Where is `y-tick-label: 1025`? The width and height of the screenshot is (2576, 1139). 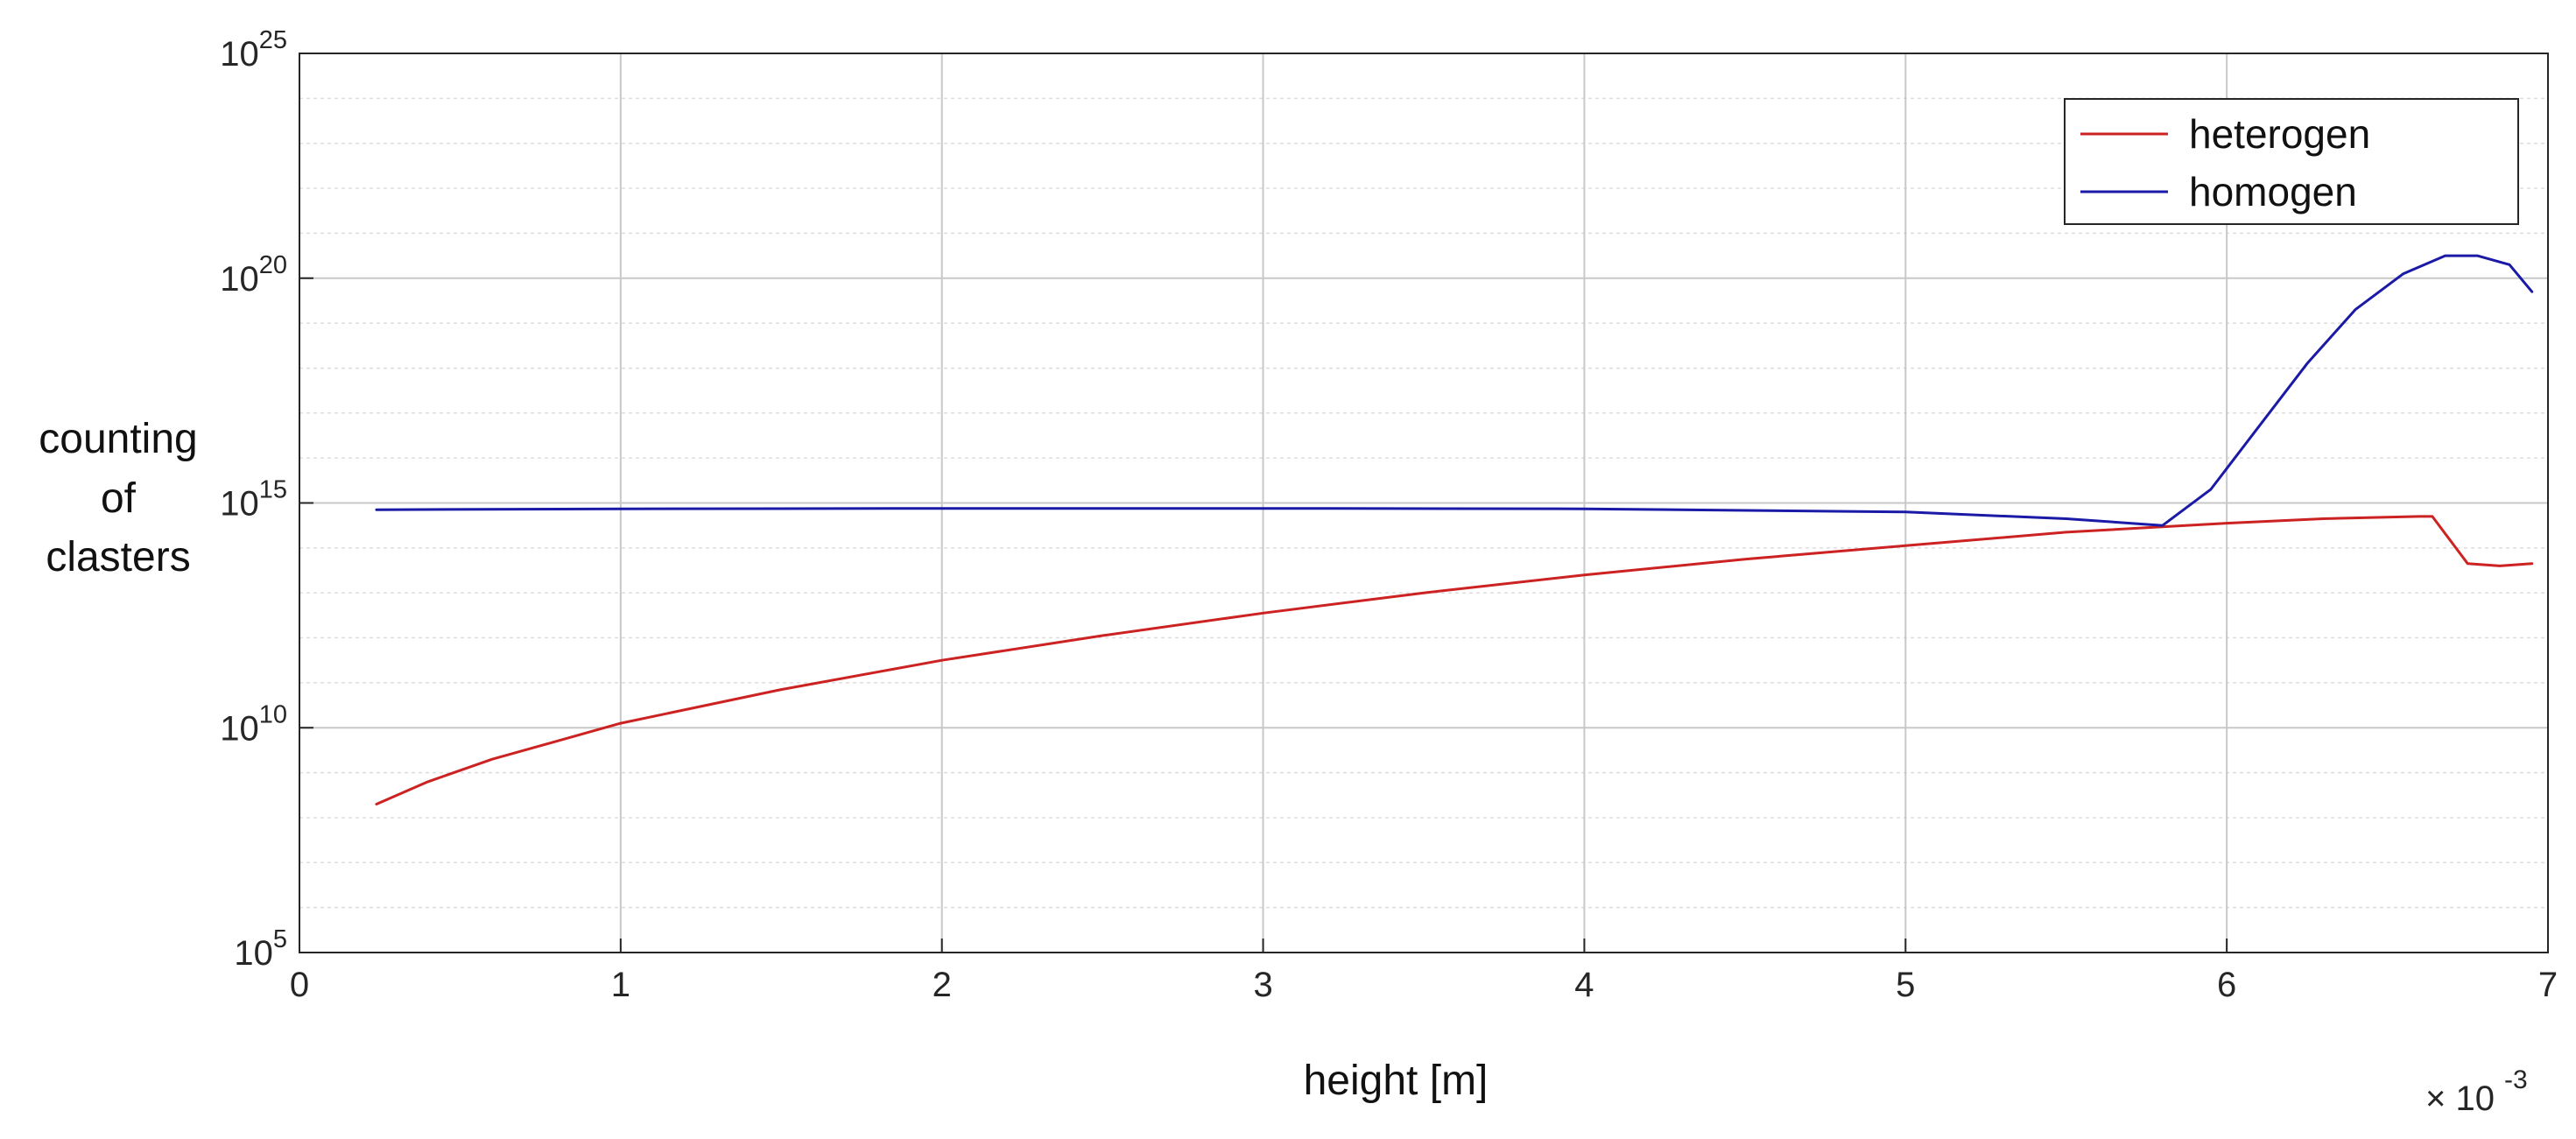
y-tick-label: 1025 is located at coordinates (253, 50).